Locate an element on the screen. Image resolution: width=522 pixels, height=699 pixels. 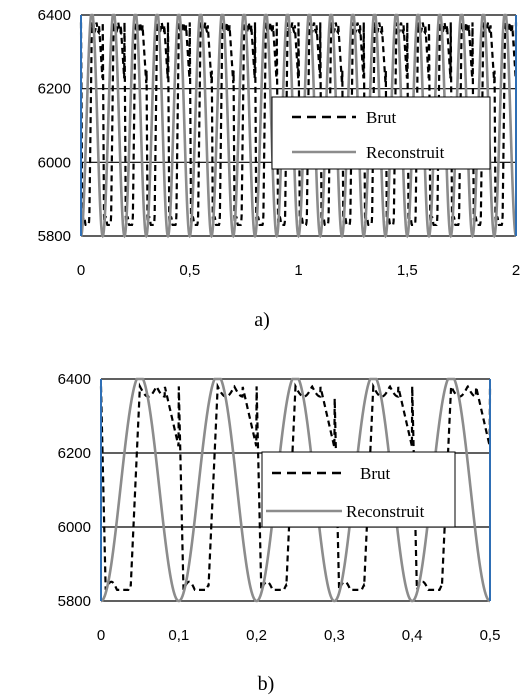
chart-b-legend: Brut Reconstruit is located at coordinates (358, 489).